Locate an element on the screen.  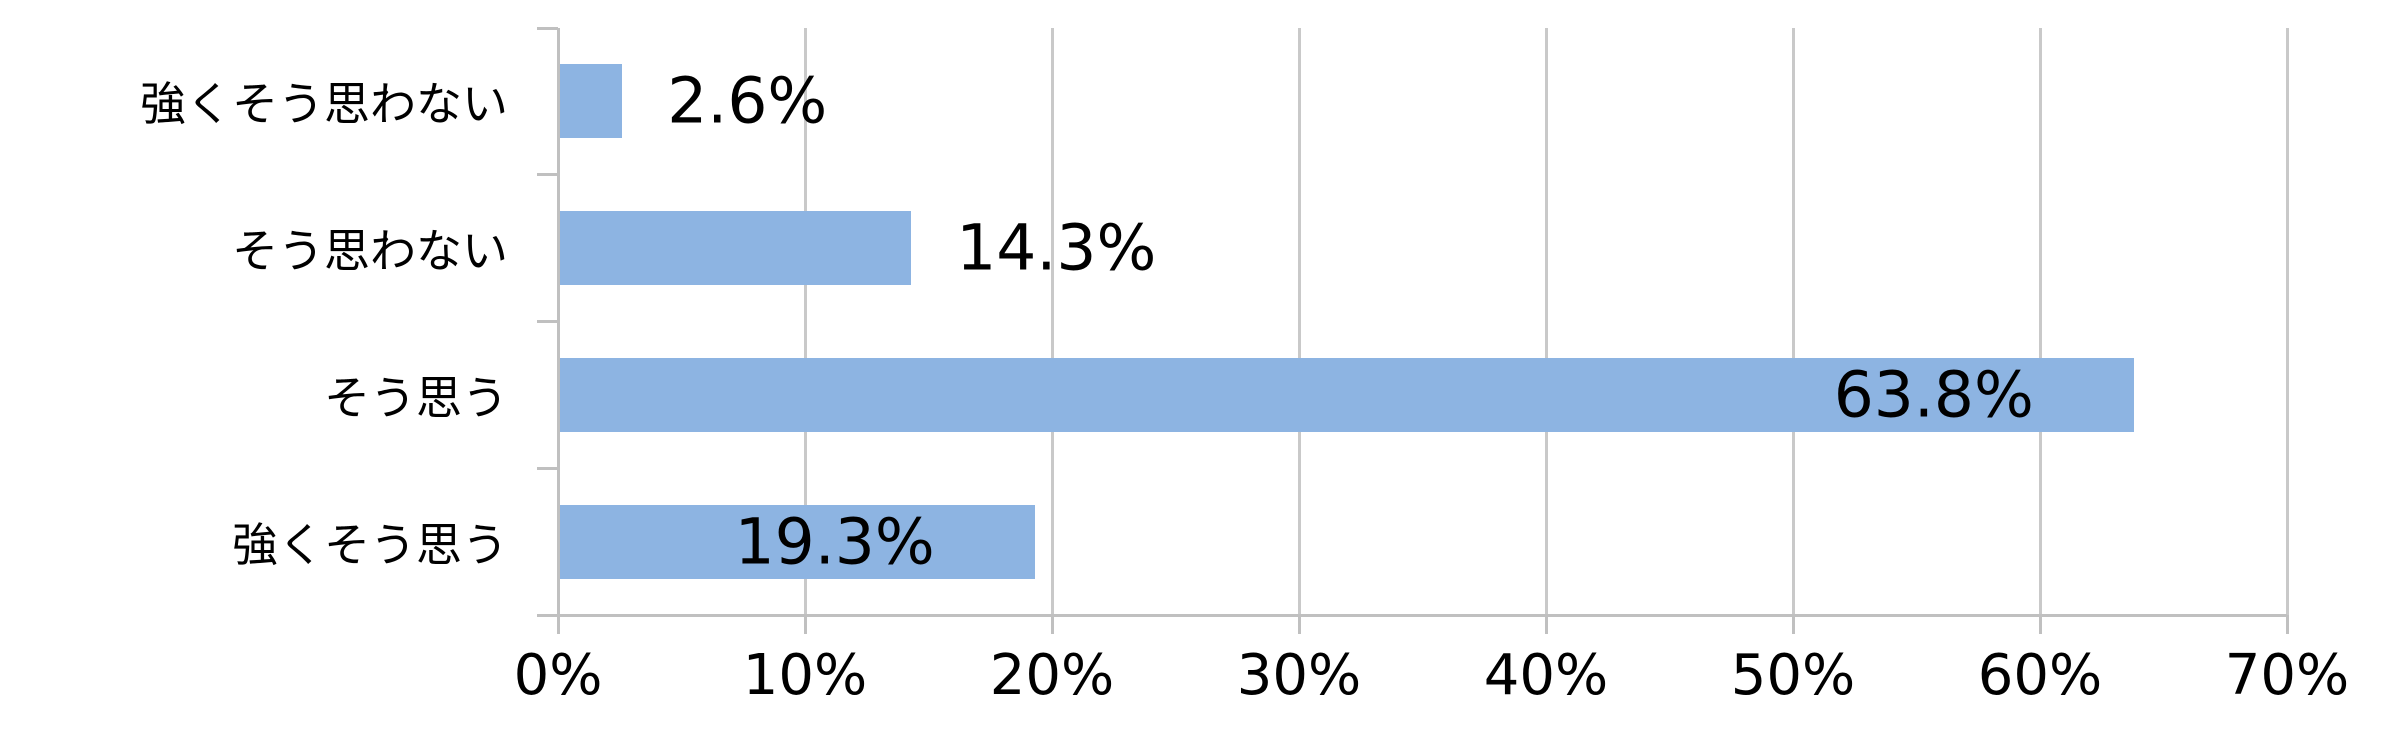
bar: 19.3% is located at coordinates (796, 541).